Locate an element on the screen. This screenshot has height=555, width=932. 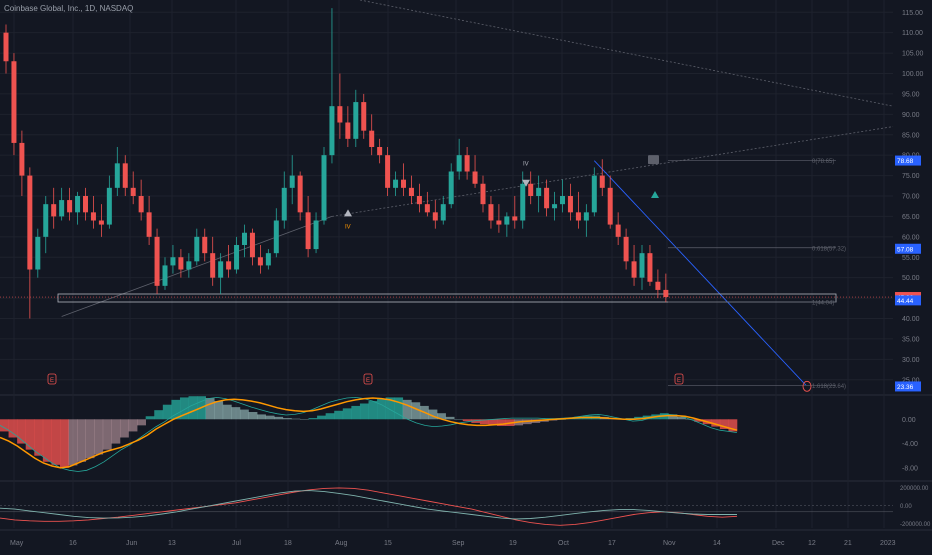
x-tick-label: 14 is located at coordinates (717, 543).